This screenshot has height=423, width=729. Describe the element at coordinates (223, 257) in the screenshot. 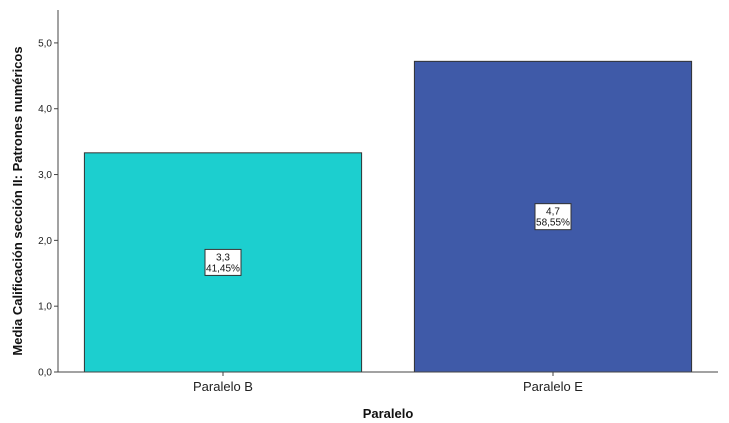

I see `data-label-value: 3,3` at that location.